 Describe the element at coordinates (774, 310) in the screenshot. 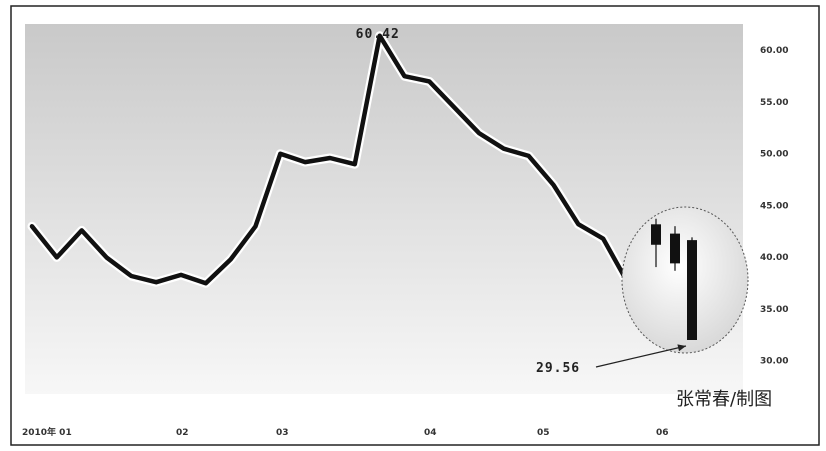

I see `y-tick-label: 35.00` at that location.